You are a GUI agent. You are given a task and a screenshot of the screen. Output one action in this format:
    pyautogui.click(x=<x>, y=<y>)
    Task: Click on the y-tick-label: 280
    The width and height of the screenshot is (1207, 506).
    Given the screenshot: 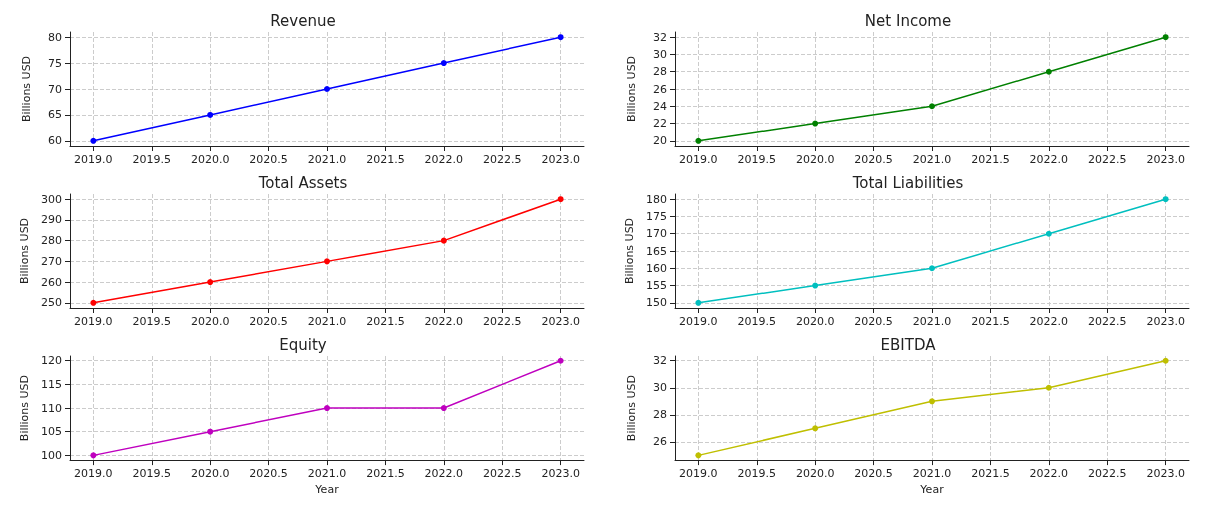 What is the action you would take?
    pyautogui.click(x=51, y=241)
    